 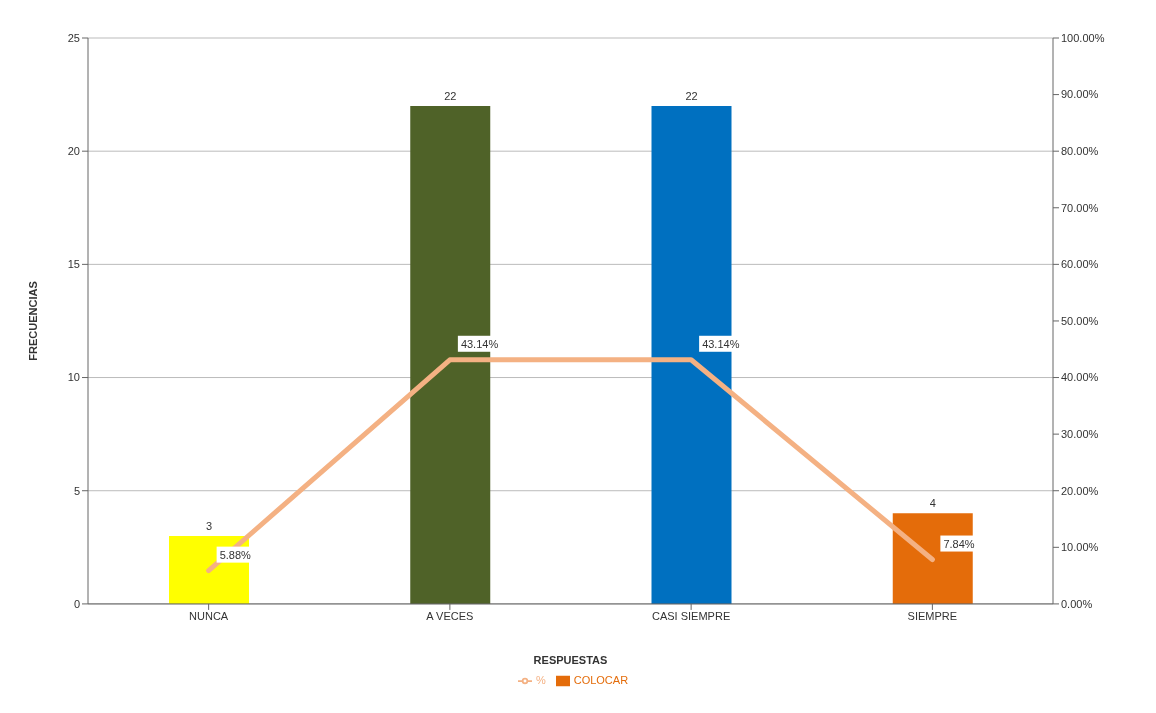 I want to click on data-label: 3, so click(x=209, y=526).